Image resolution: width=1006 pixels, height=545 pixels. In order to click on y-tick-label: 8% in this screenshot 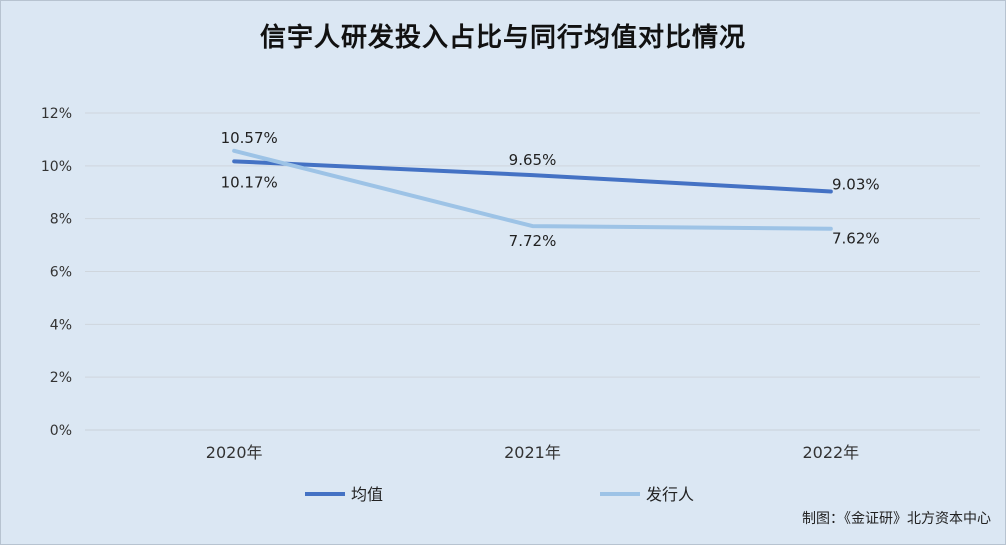, I will do `click(61, 220)`.